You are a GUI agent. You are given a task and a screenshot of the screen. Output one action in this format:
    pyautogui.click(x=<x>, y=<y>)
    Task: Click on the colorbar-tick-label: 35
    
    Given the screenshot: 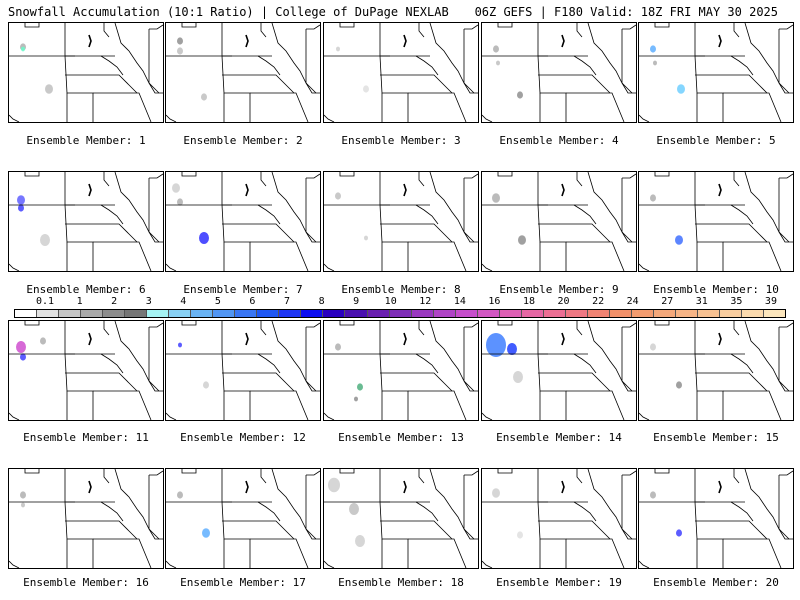 What is the action you would take?
    pyautogui.click(x=736, y=301)
    